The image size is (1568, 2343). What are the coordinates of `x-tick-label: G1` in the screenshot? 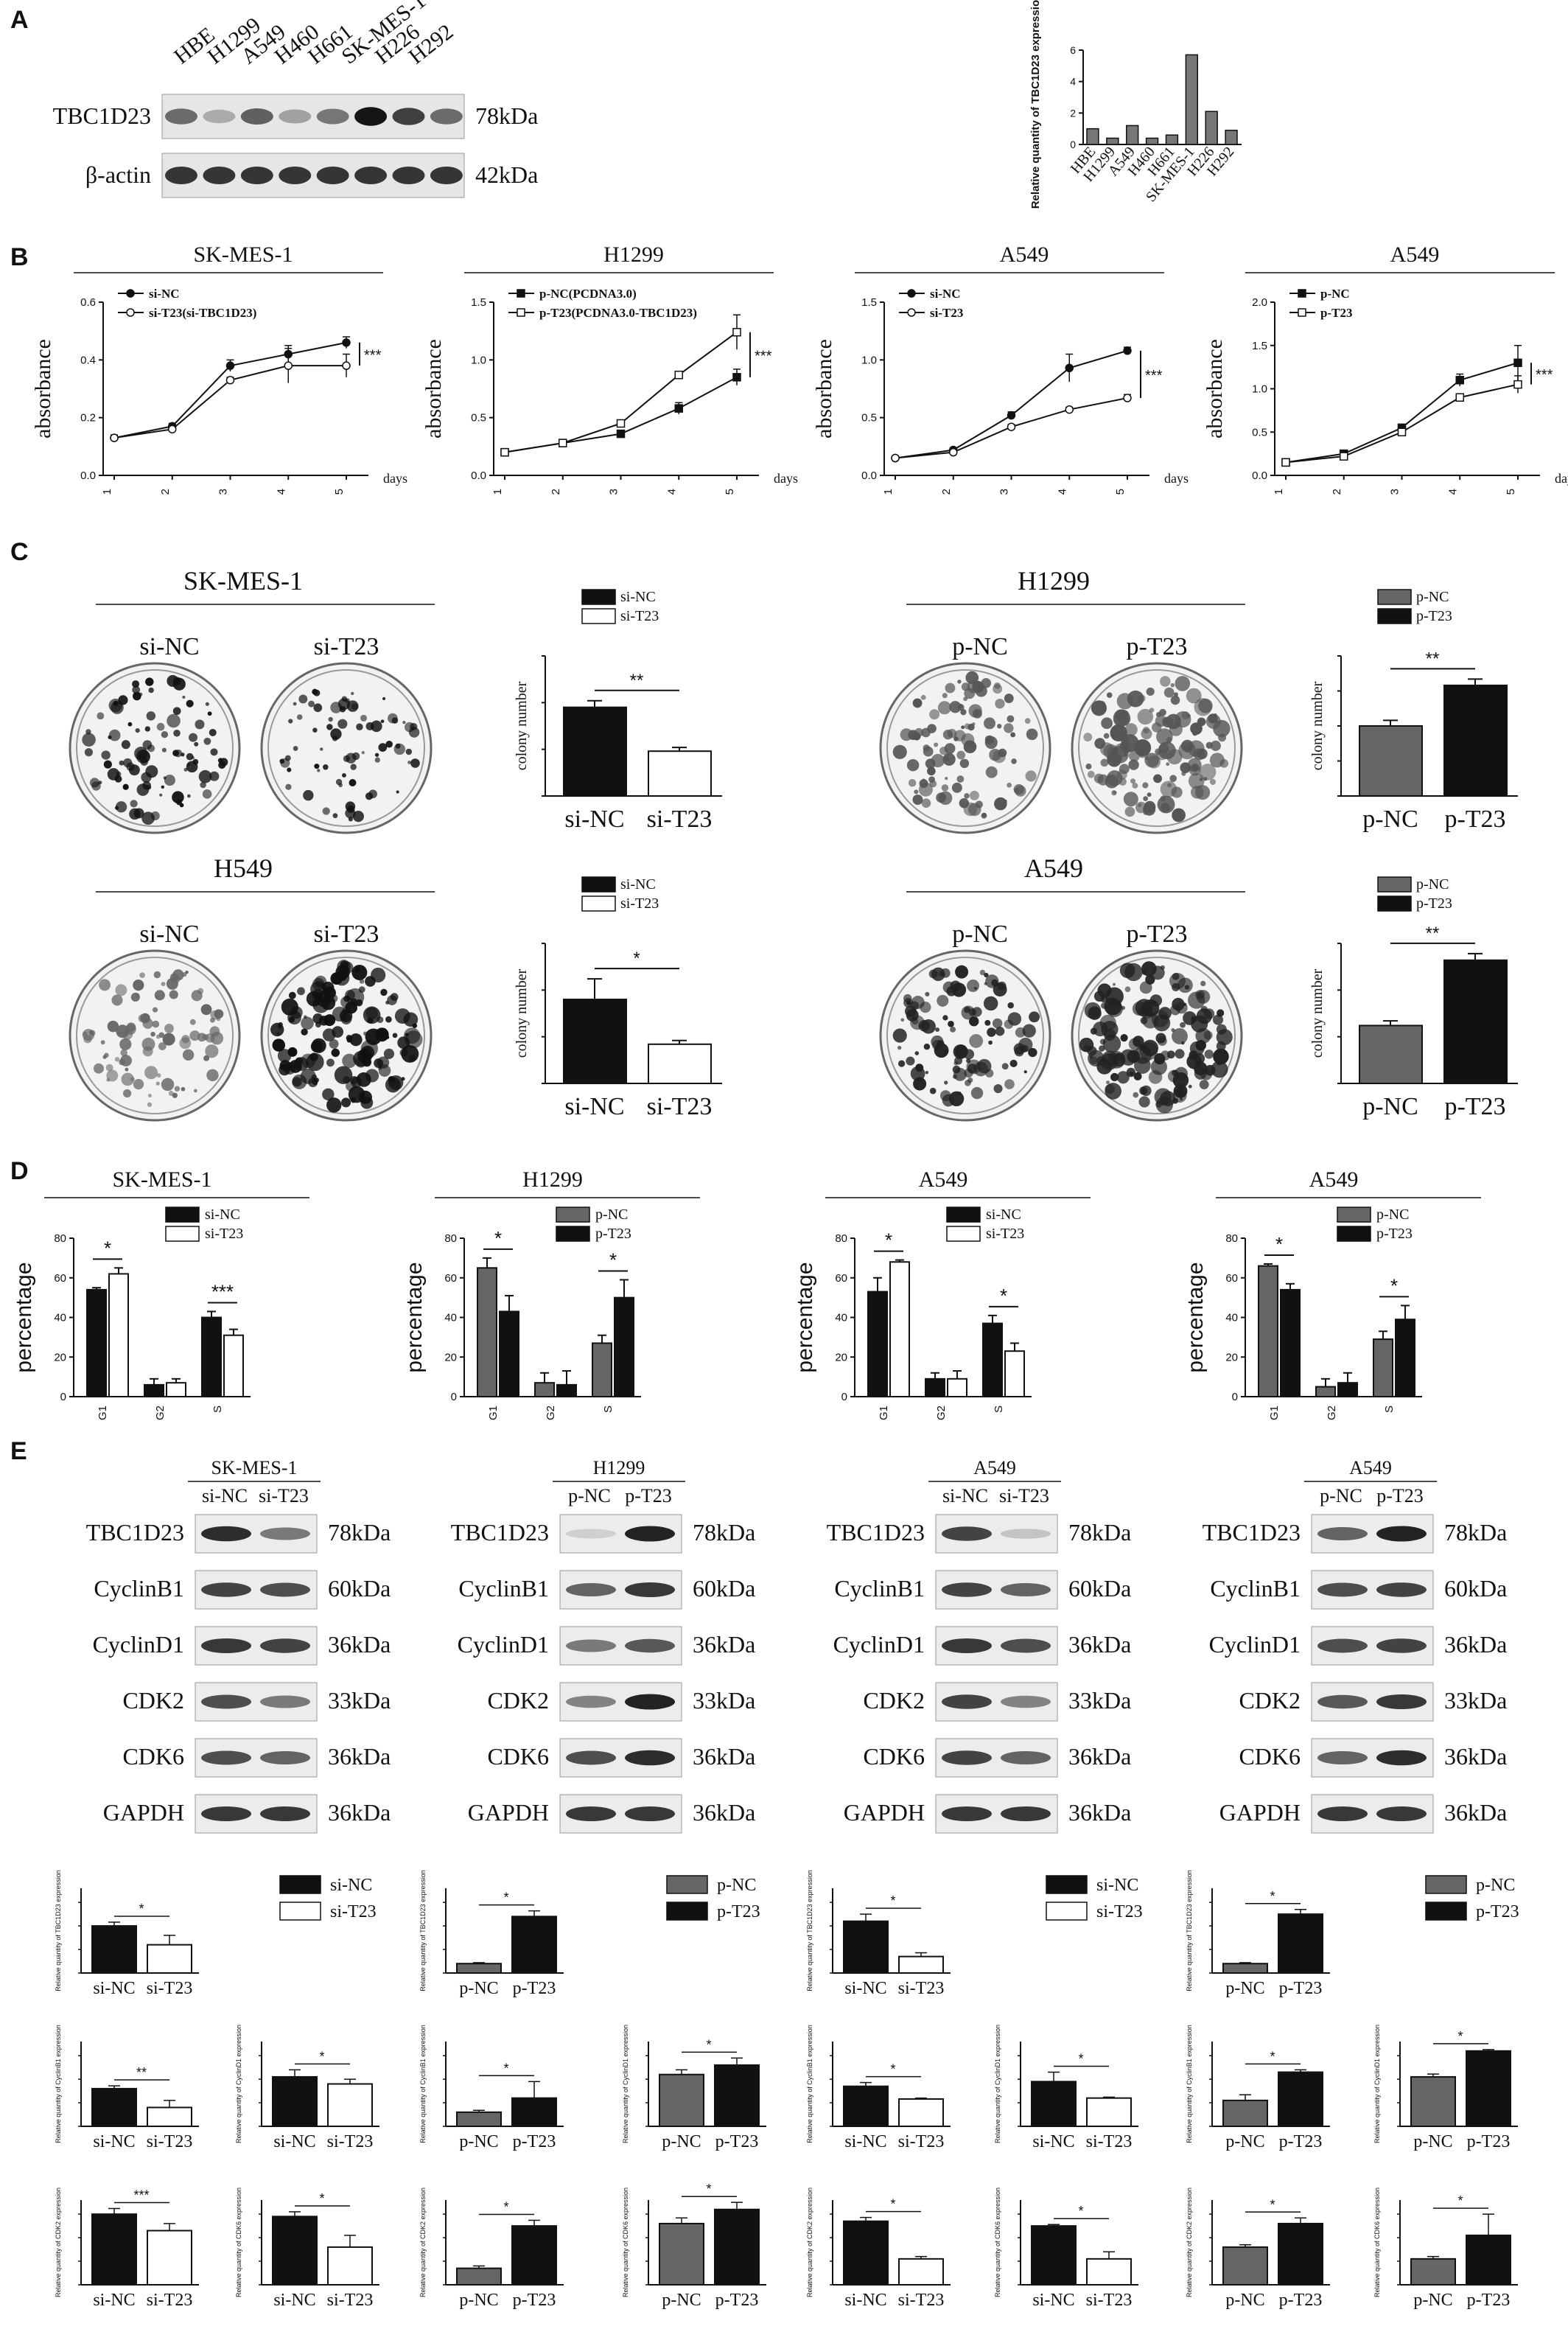 It's located at (103, 1413).